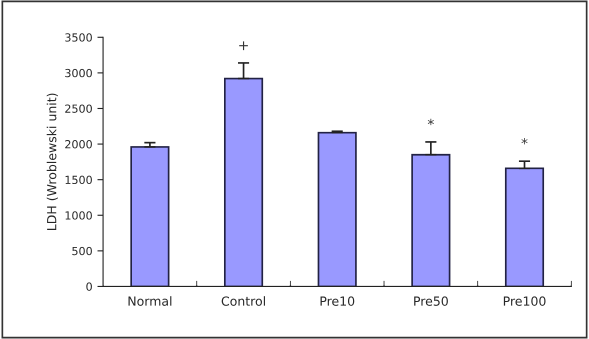  I want to click on y-tick-label: 1500, so click(79, 180).